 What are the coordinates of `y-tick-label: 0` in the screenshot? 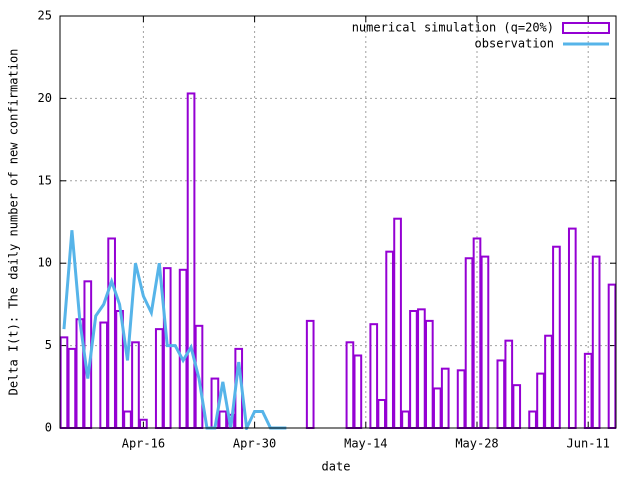 It's located at (48, 428).